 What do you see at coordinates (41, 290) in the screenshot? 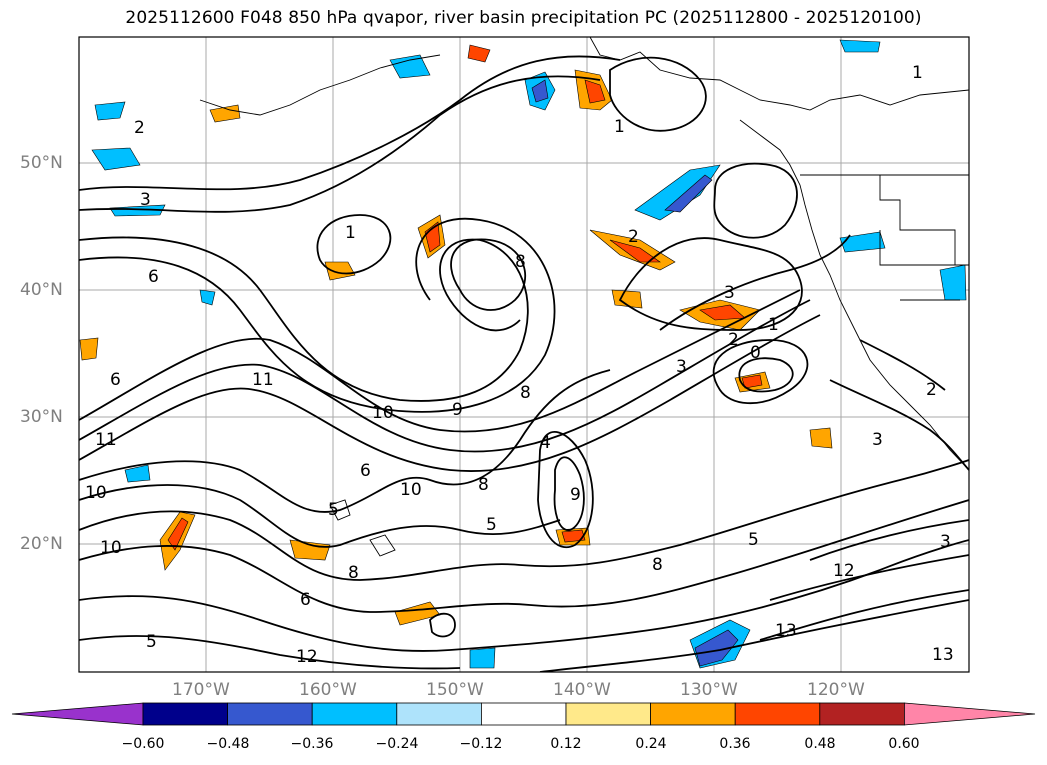
I see `lat-label: 40°N` at bounding box center [41, 290].